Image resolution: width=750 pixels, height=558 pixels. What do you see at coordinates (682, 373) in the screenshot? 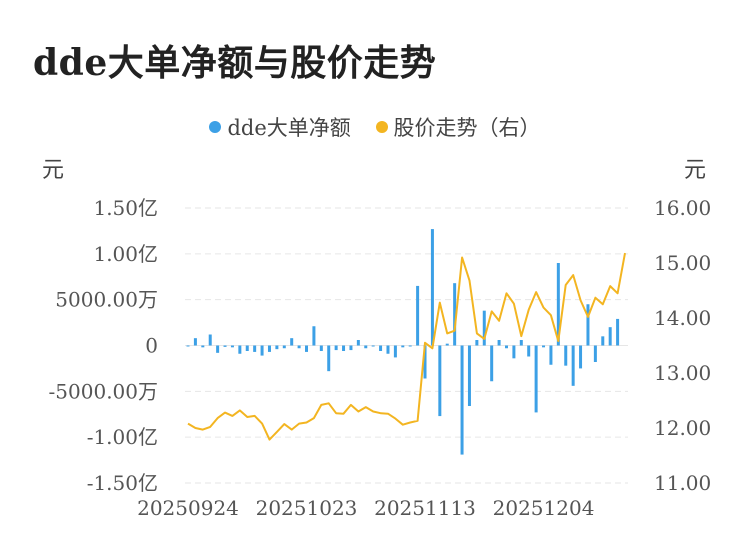
I see `right-tick-label: 13.00` at bounding box center [682, 373].